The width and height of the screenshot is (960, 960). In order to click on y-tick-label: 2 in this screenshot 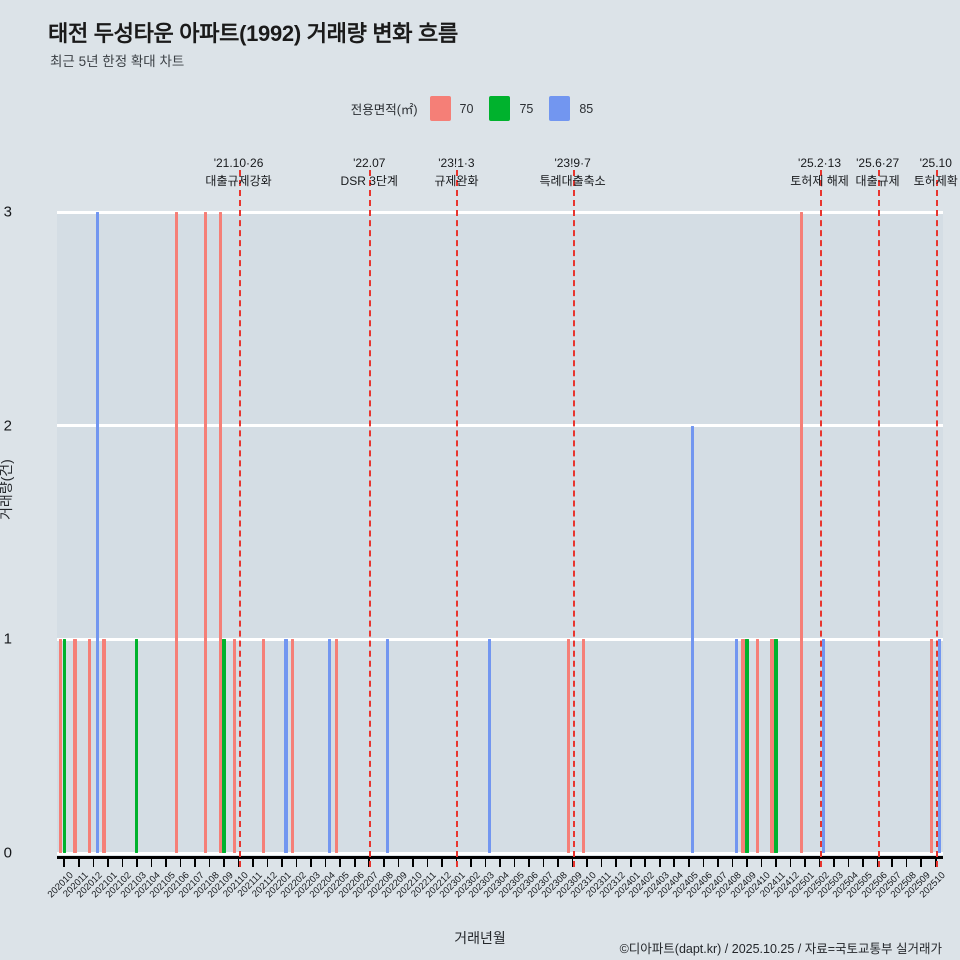, I will do `click(7, 426)`.